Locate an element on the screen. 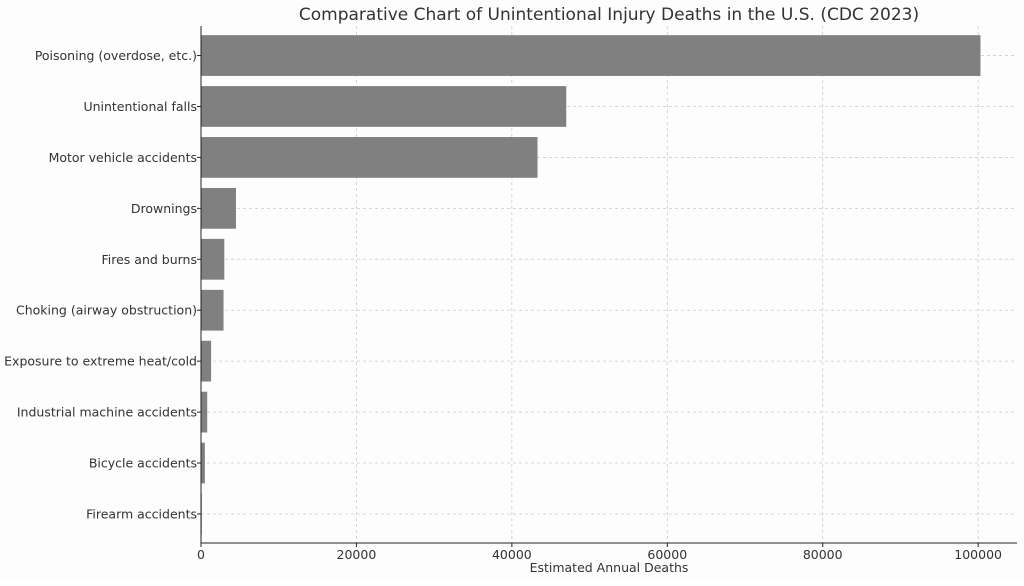  x-tick-label: 20000 is located at coordinates (357, 554).